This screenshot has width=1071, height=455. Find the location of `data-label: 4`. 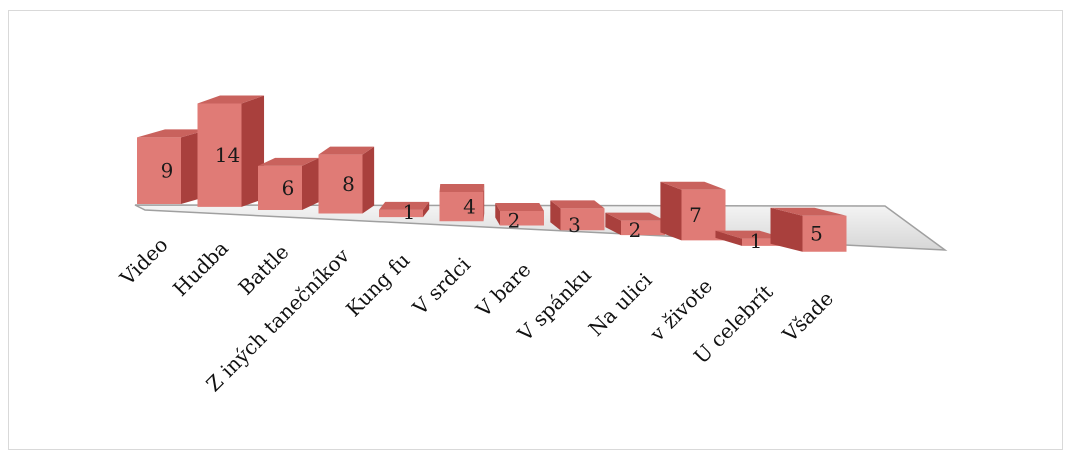

data-label: 4 is located at coordinates (469, 207).